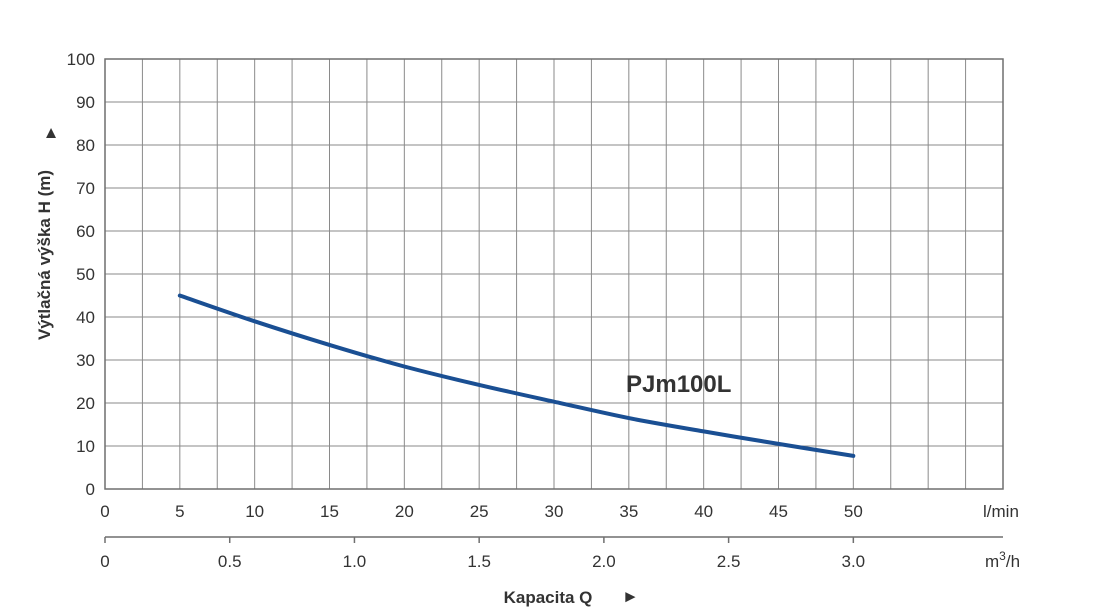 The image size is (1100, 608). What do you see at coordinates (85, 274) in the screenshot?
I see `y-tick-label: 50` at bounding box center [85, 274].